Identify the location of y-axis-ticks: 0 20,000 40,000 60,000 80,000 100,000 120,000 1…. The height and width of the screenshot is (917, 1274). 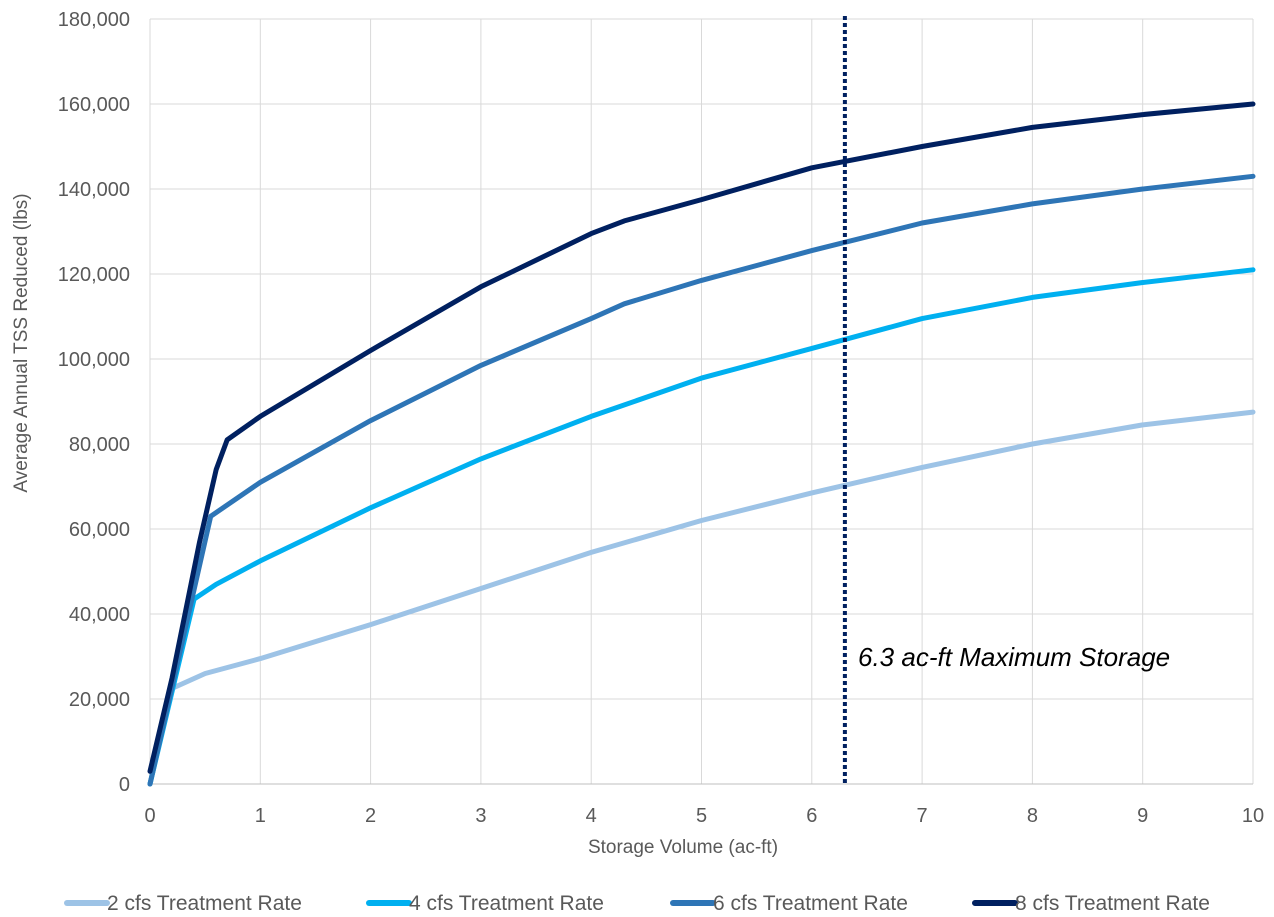
(94, 402).